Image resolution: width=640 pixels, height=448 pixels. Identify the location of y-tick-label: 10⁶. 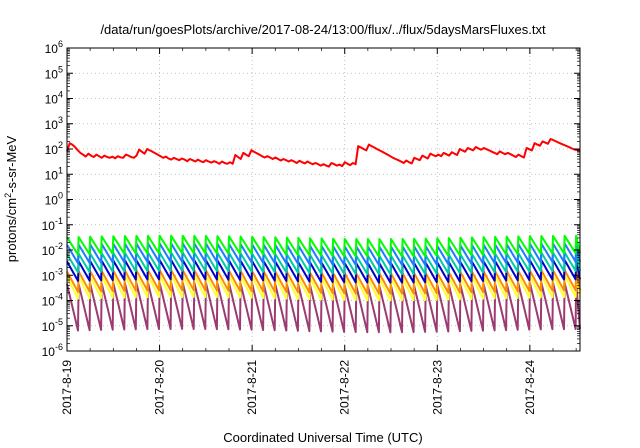
(54, 47).